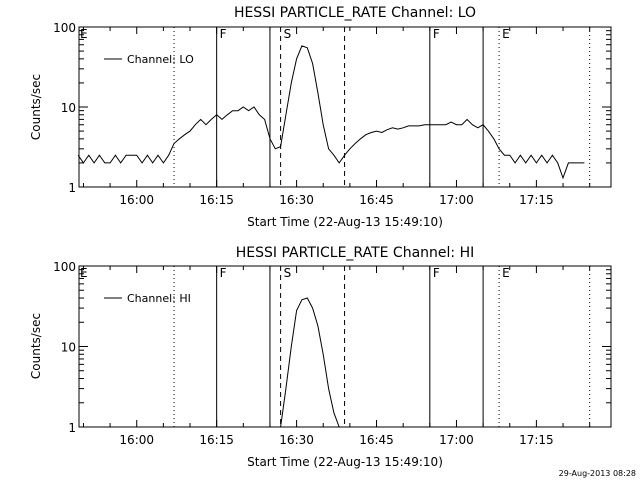  I want to click on legend: Channel: HI, so click(147, 298).